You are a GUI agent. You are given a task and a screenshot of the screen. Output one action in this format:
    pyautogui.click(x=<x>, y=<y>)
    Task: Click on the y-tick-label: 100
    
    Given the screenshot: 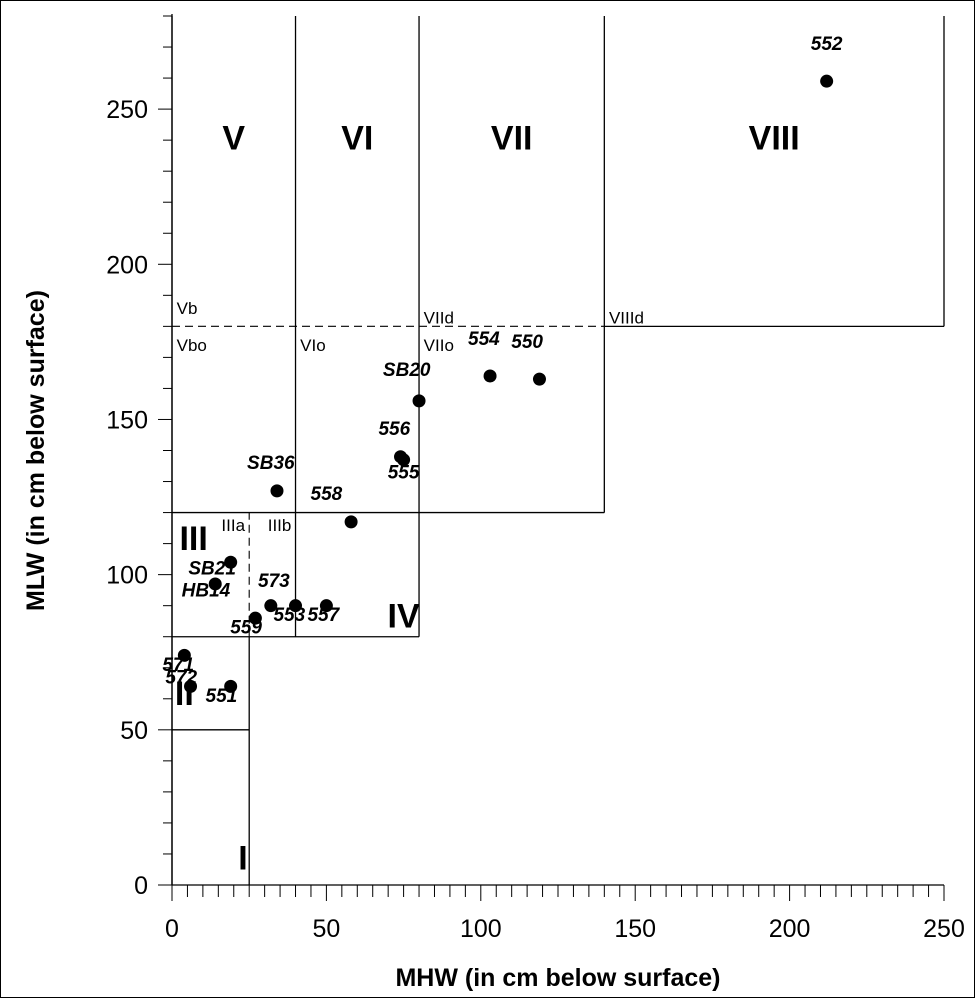 What is the action you would take?
    pyautogui.click(x=127, y=576)
    